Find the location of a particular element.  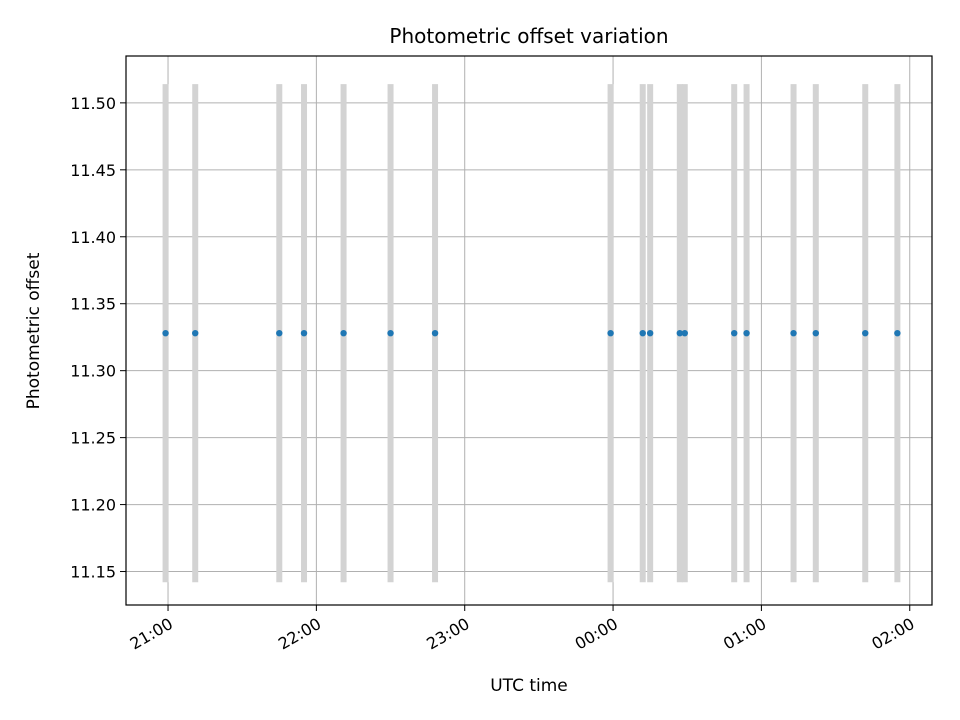

y-tick-label: 11.45 is located at coordinates (93, 170).